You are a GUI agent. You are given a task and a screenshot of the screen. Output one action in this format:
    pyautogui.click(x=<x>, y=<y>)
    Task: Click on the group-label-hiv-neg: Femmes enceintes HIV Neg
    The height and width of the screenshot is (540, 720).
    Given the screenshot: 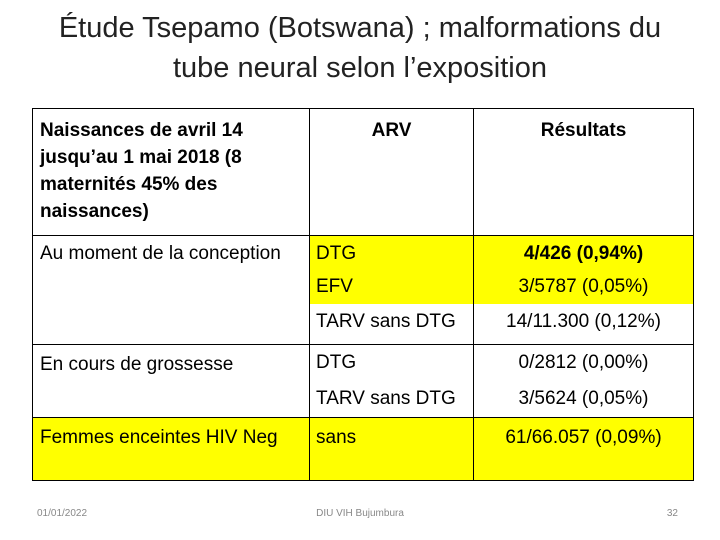 What is the action you would take?
    pyautogui.click(x=171, y=449)
    